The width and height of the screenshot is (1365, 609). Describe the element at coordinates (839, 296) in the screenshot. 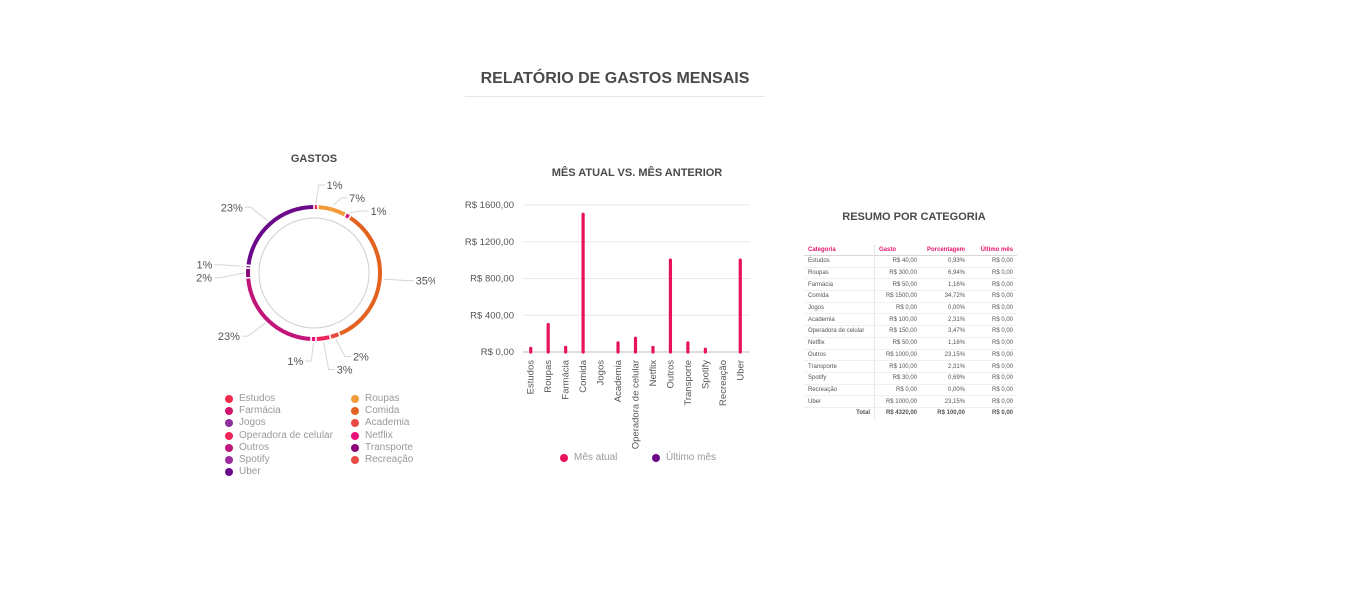

I see `table-cell: Comida` at that location.